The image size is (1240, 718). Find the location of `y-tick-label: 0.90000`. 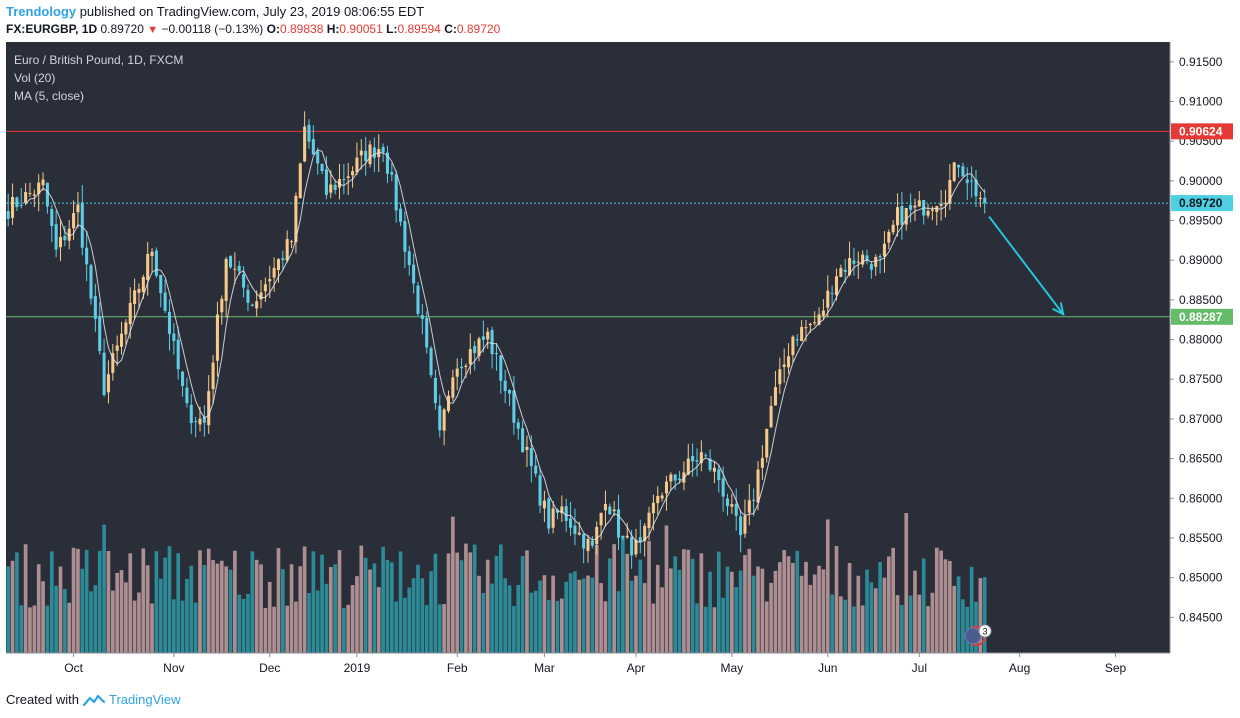

y-tick-label: 0.90000 is located at coordinates (1201, 181).